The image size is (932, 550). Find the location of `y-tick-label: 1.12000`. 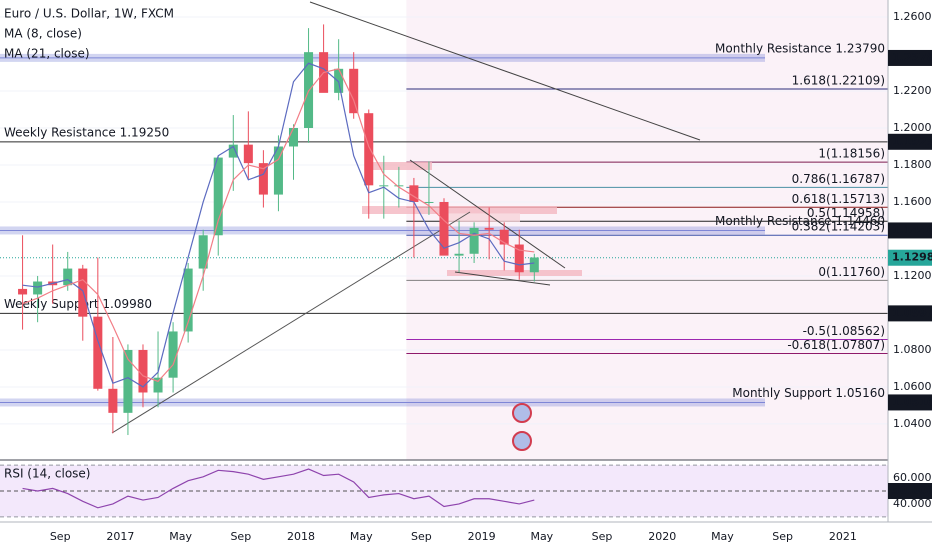

y-tick-label: 1.12000 is located at coordinates (912, 275).